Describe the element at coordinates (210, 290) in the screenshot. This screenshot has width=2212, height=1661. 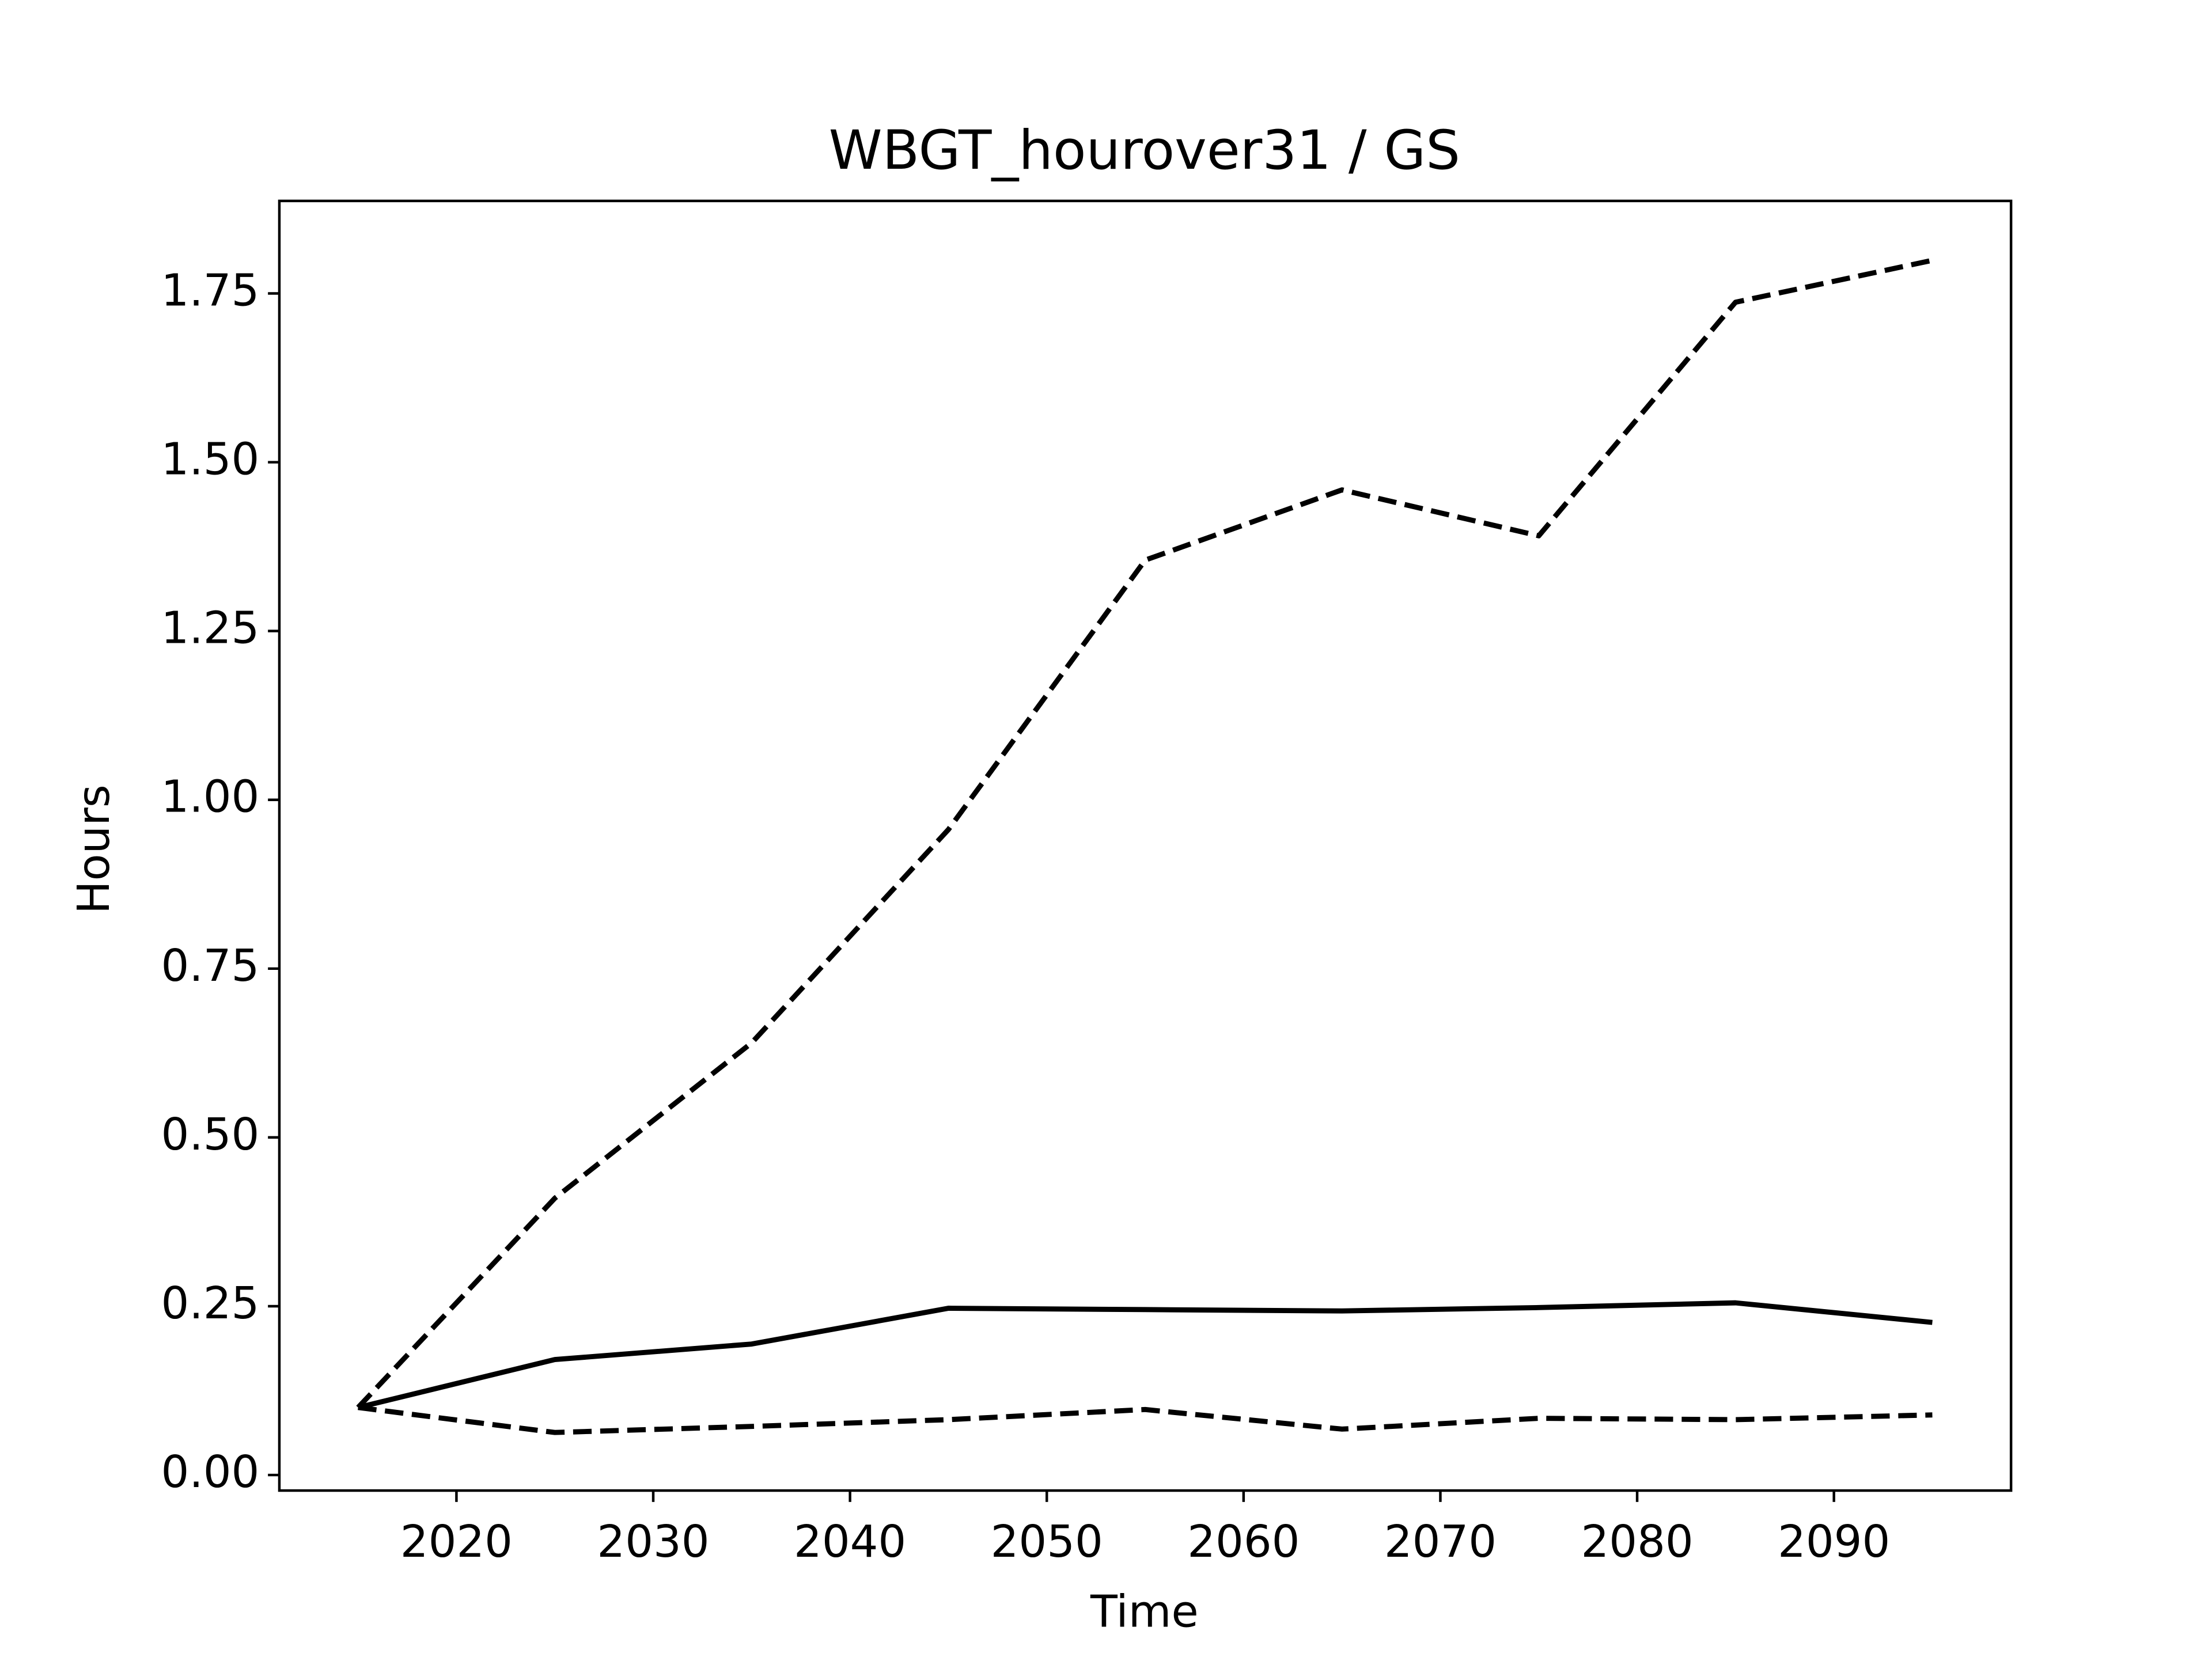
I see `y-tick-label: 1.75` at that location.